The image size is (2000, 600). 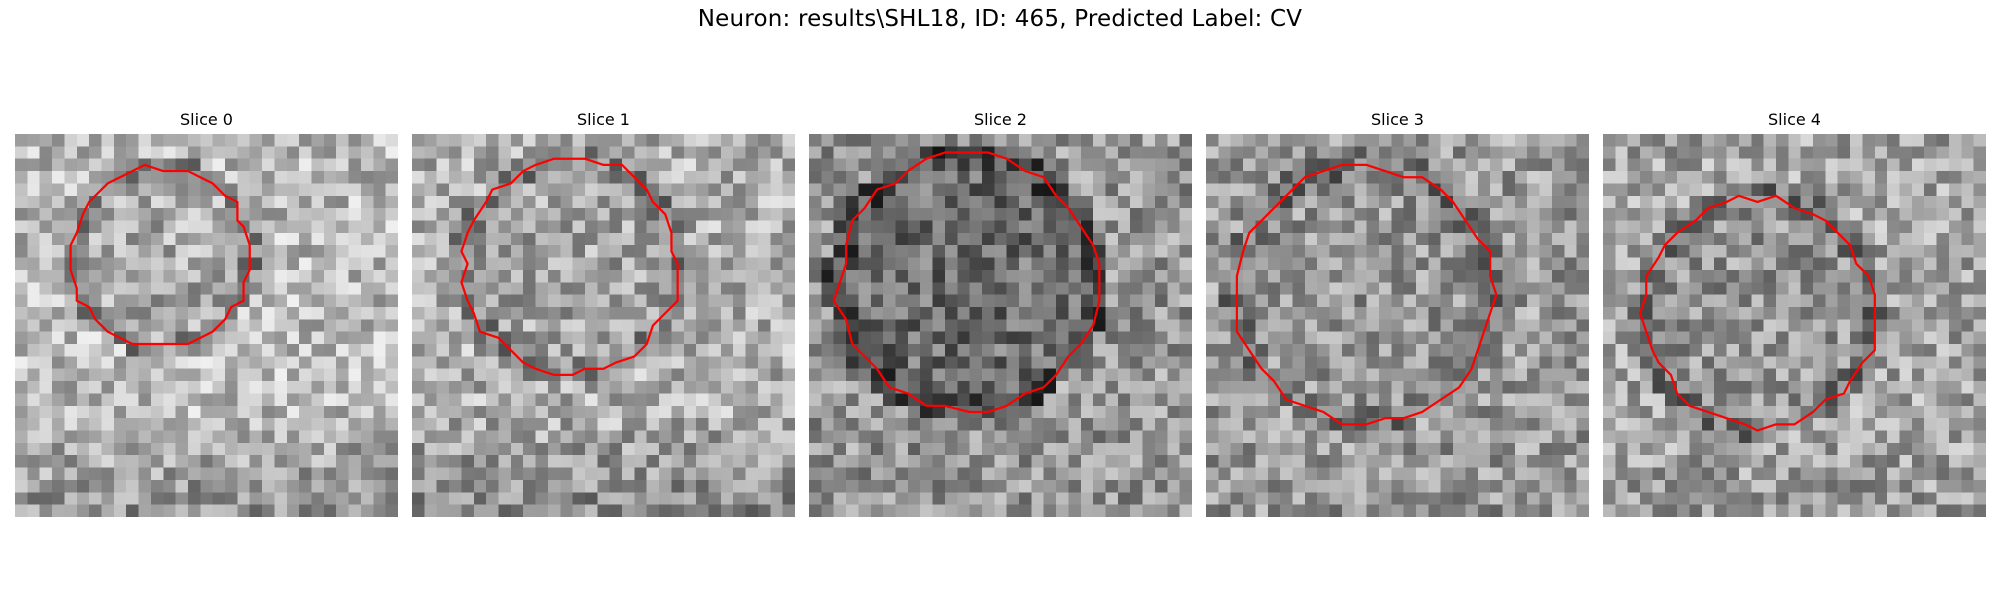 What do you see at coordinates (1794, 119) in the screenshot?
I see `slice-title-4: Slice 4` at bounding box center [1794, 119].